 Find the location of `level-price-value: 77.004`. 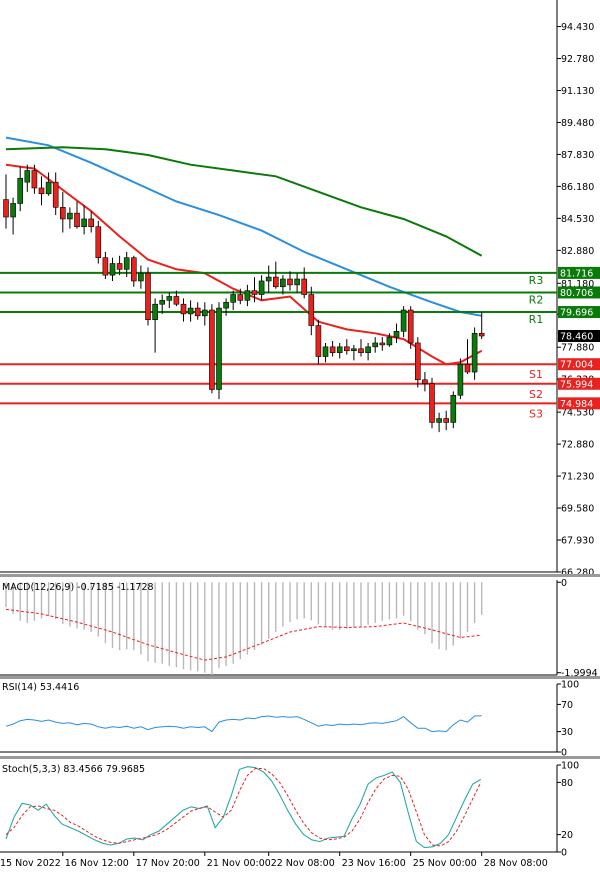

level-price-value: 77.004 is located at coordinates (576, 365).